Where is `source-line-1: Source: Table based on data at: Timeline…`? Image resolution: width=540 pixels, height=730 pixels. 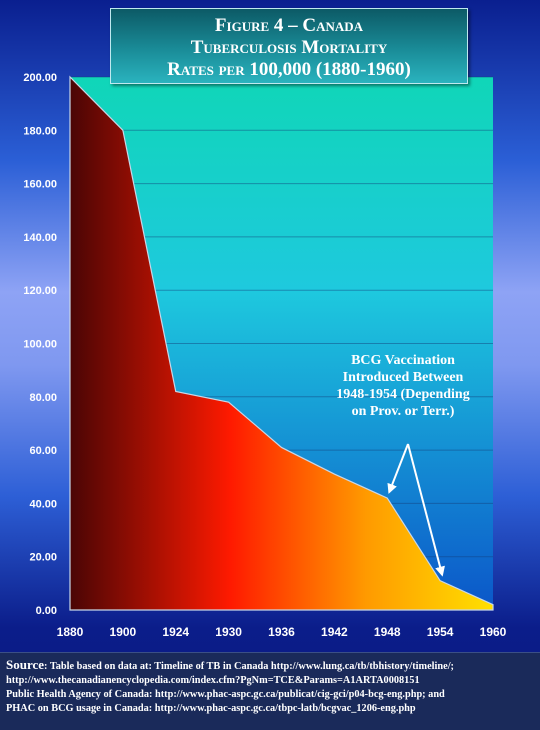 source-line-1: Source: Table based on data at: Timeline… is located at coordinates (273, 666).